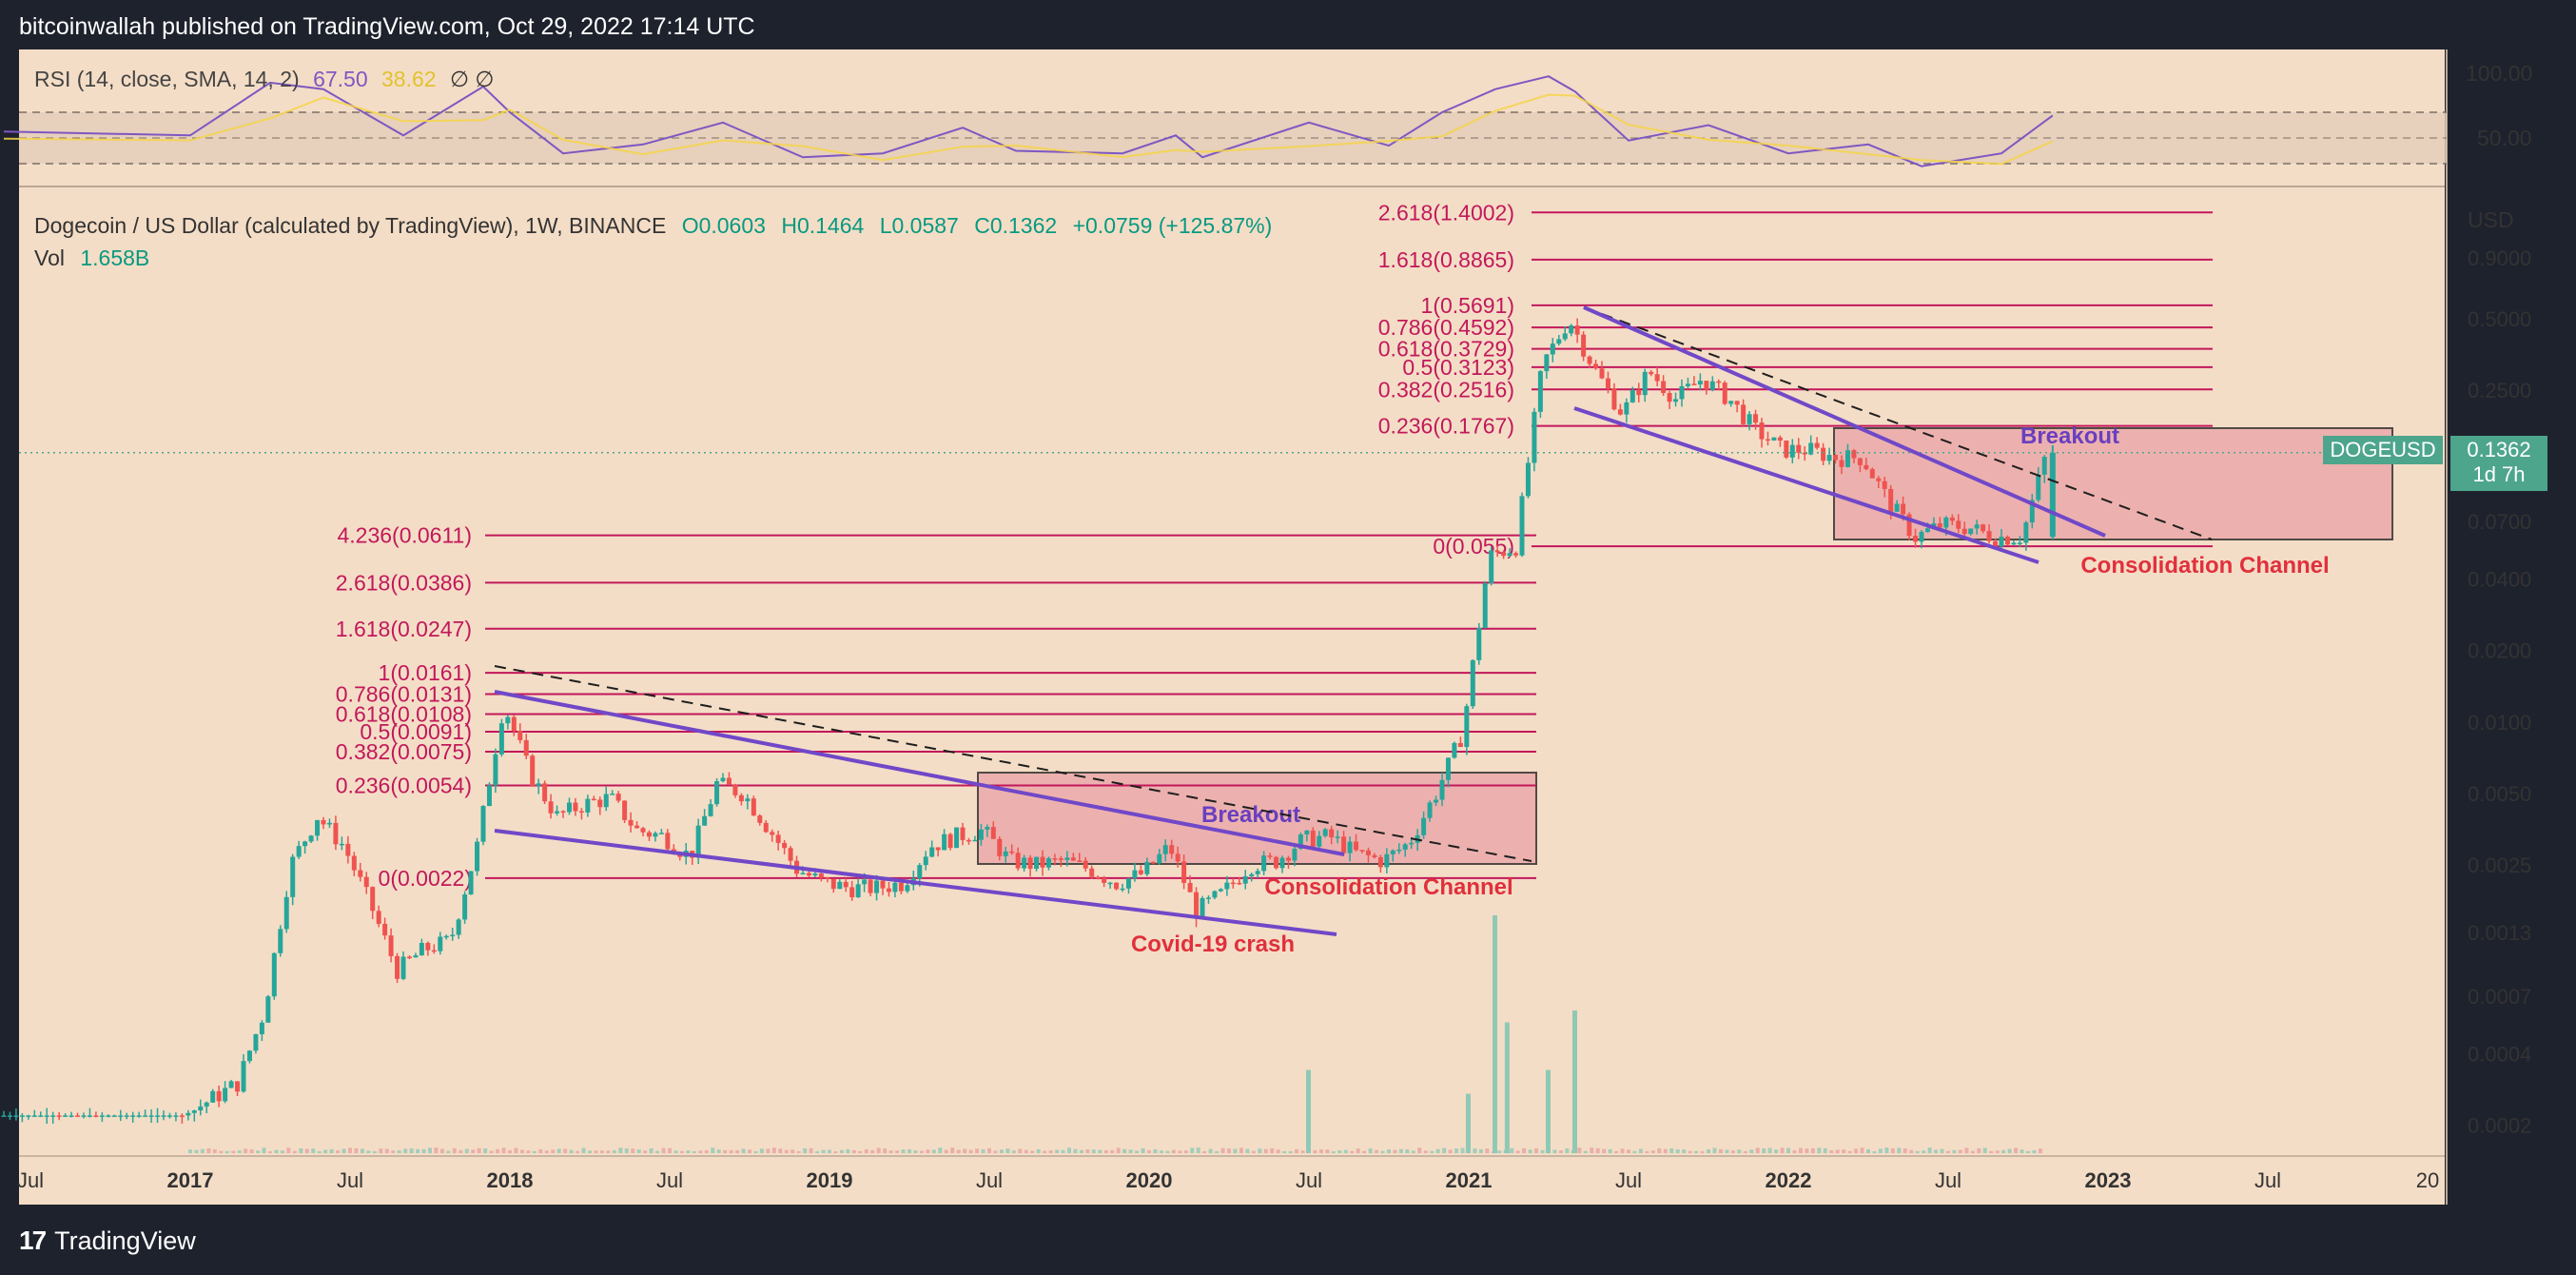  What do you see at coordinates (125, 1240) in the screenshot?
I see `brand-name: TradingView` at bounding box center [125, 1240].